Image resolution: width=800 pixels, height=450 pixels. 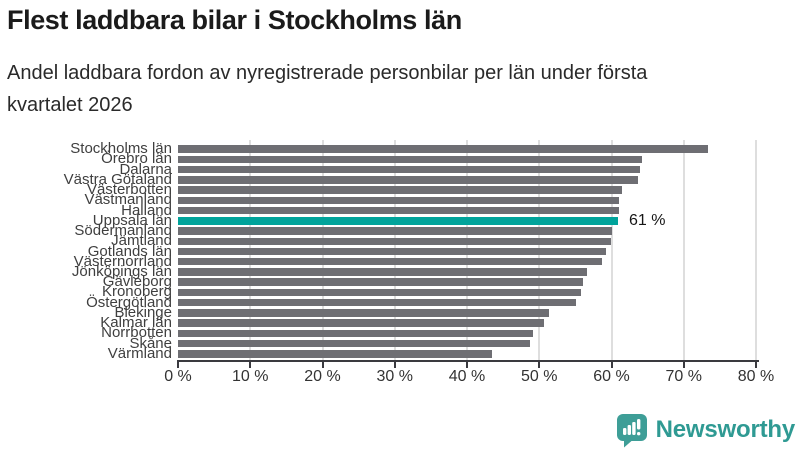 I want to click on category-label: Västmanland, so click(x=128, y=200).